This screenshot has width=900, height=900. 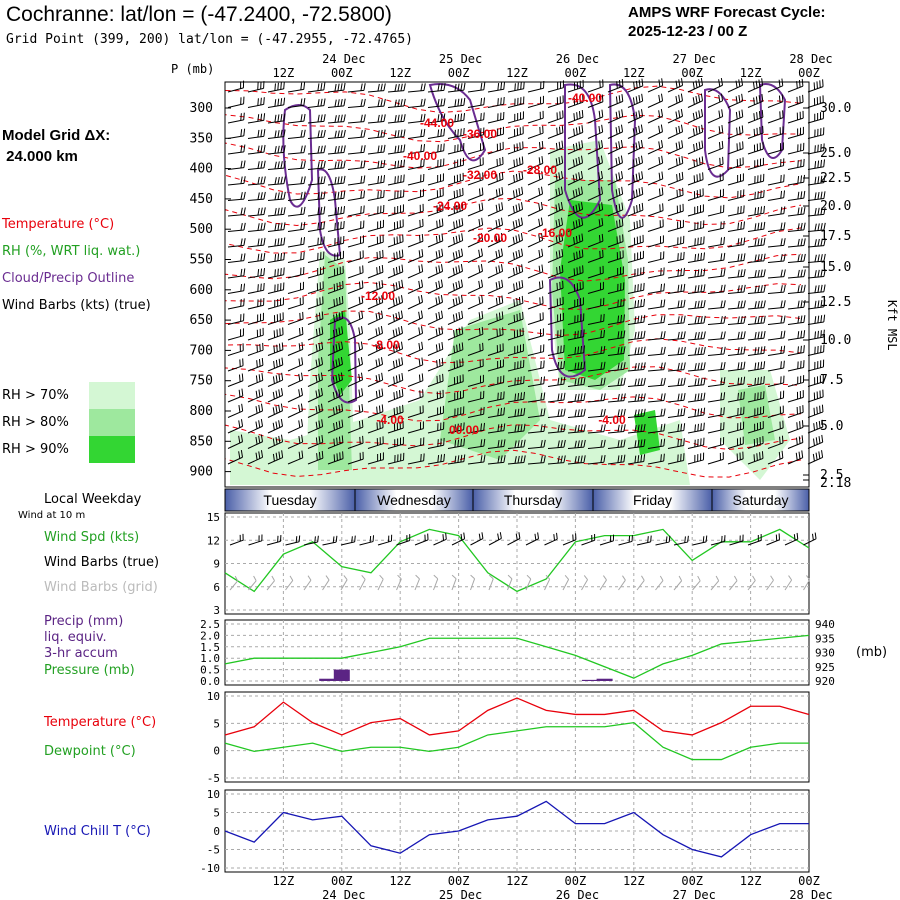 What do you see at coordinates (634, 73) in the screenshot?
I see `top-hour-label: 12Z` at bounding box center [634, 73].